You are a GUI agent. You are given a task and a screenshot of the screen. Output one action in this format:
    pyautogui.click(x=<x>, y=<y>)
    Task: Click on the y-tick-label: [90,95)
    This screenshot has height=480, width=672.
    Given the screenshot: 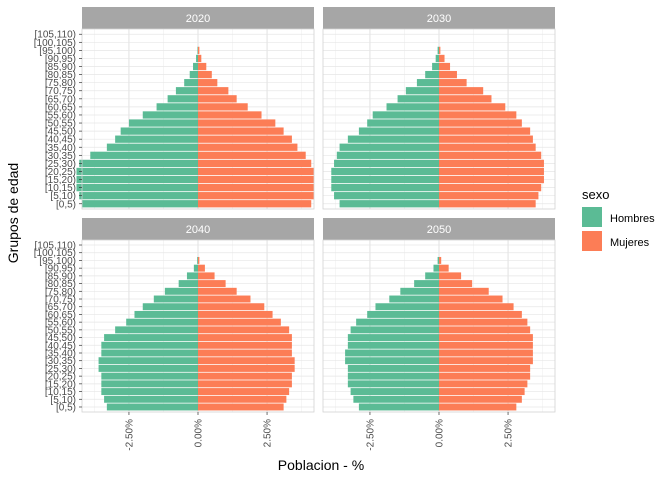 What is the action you would take?
    pyautogui.click(x=60, y=269)
    